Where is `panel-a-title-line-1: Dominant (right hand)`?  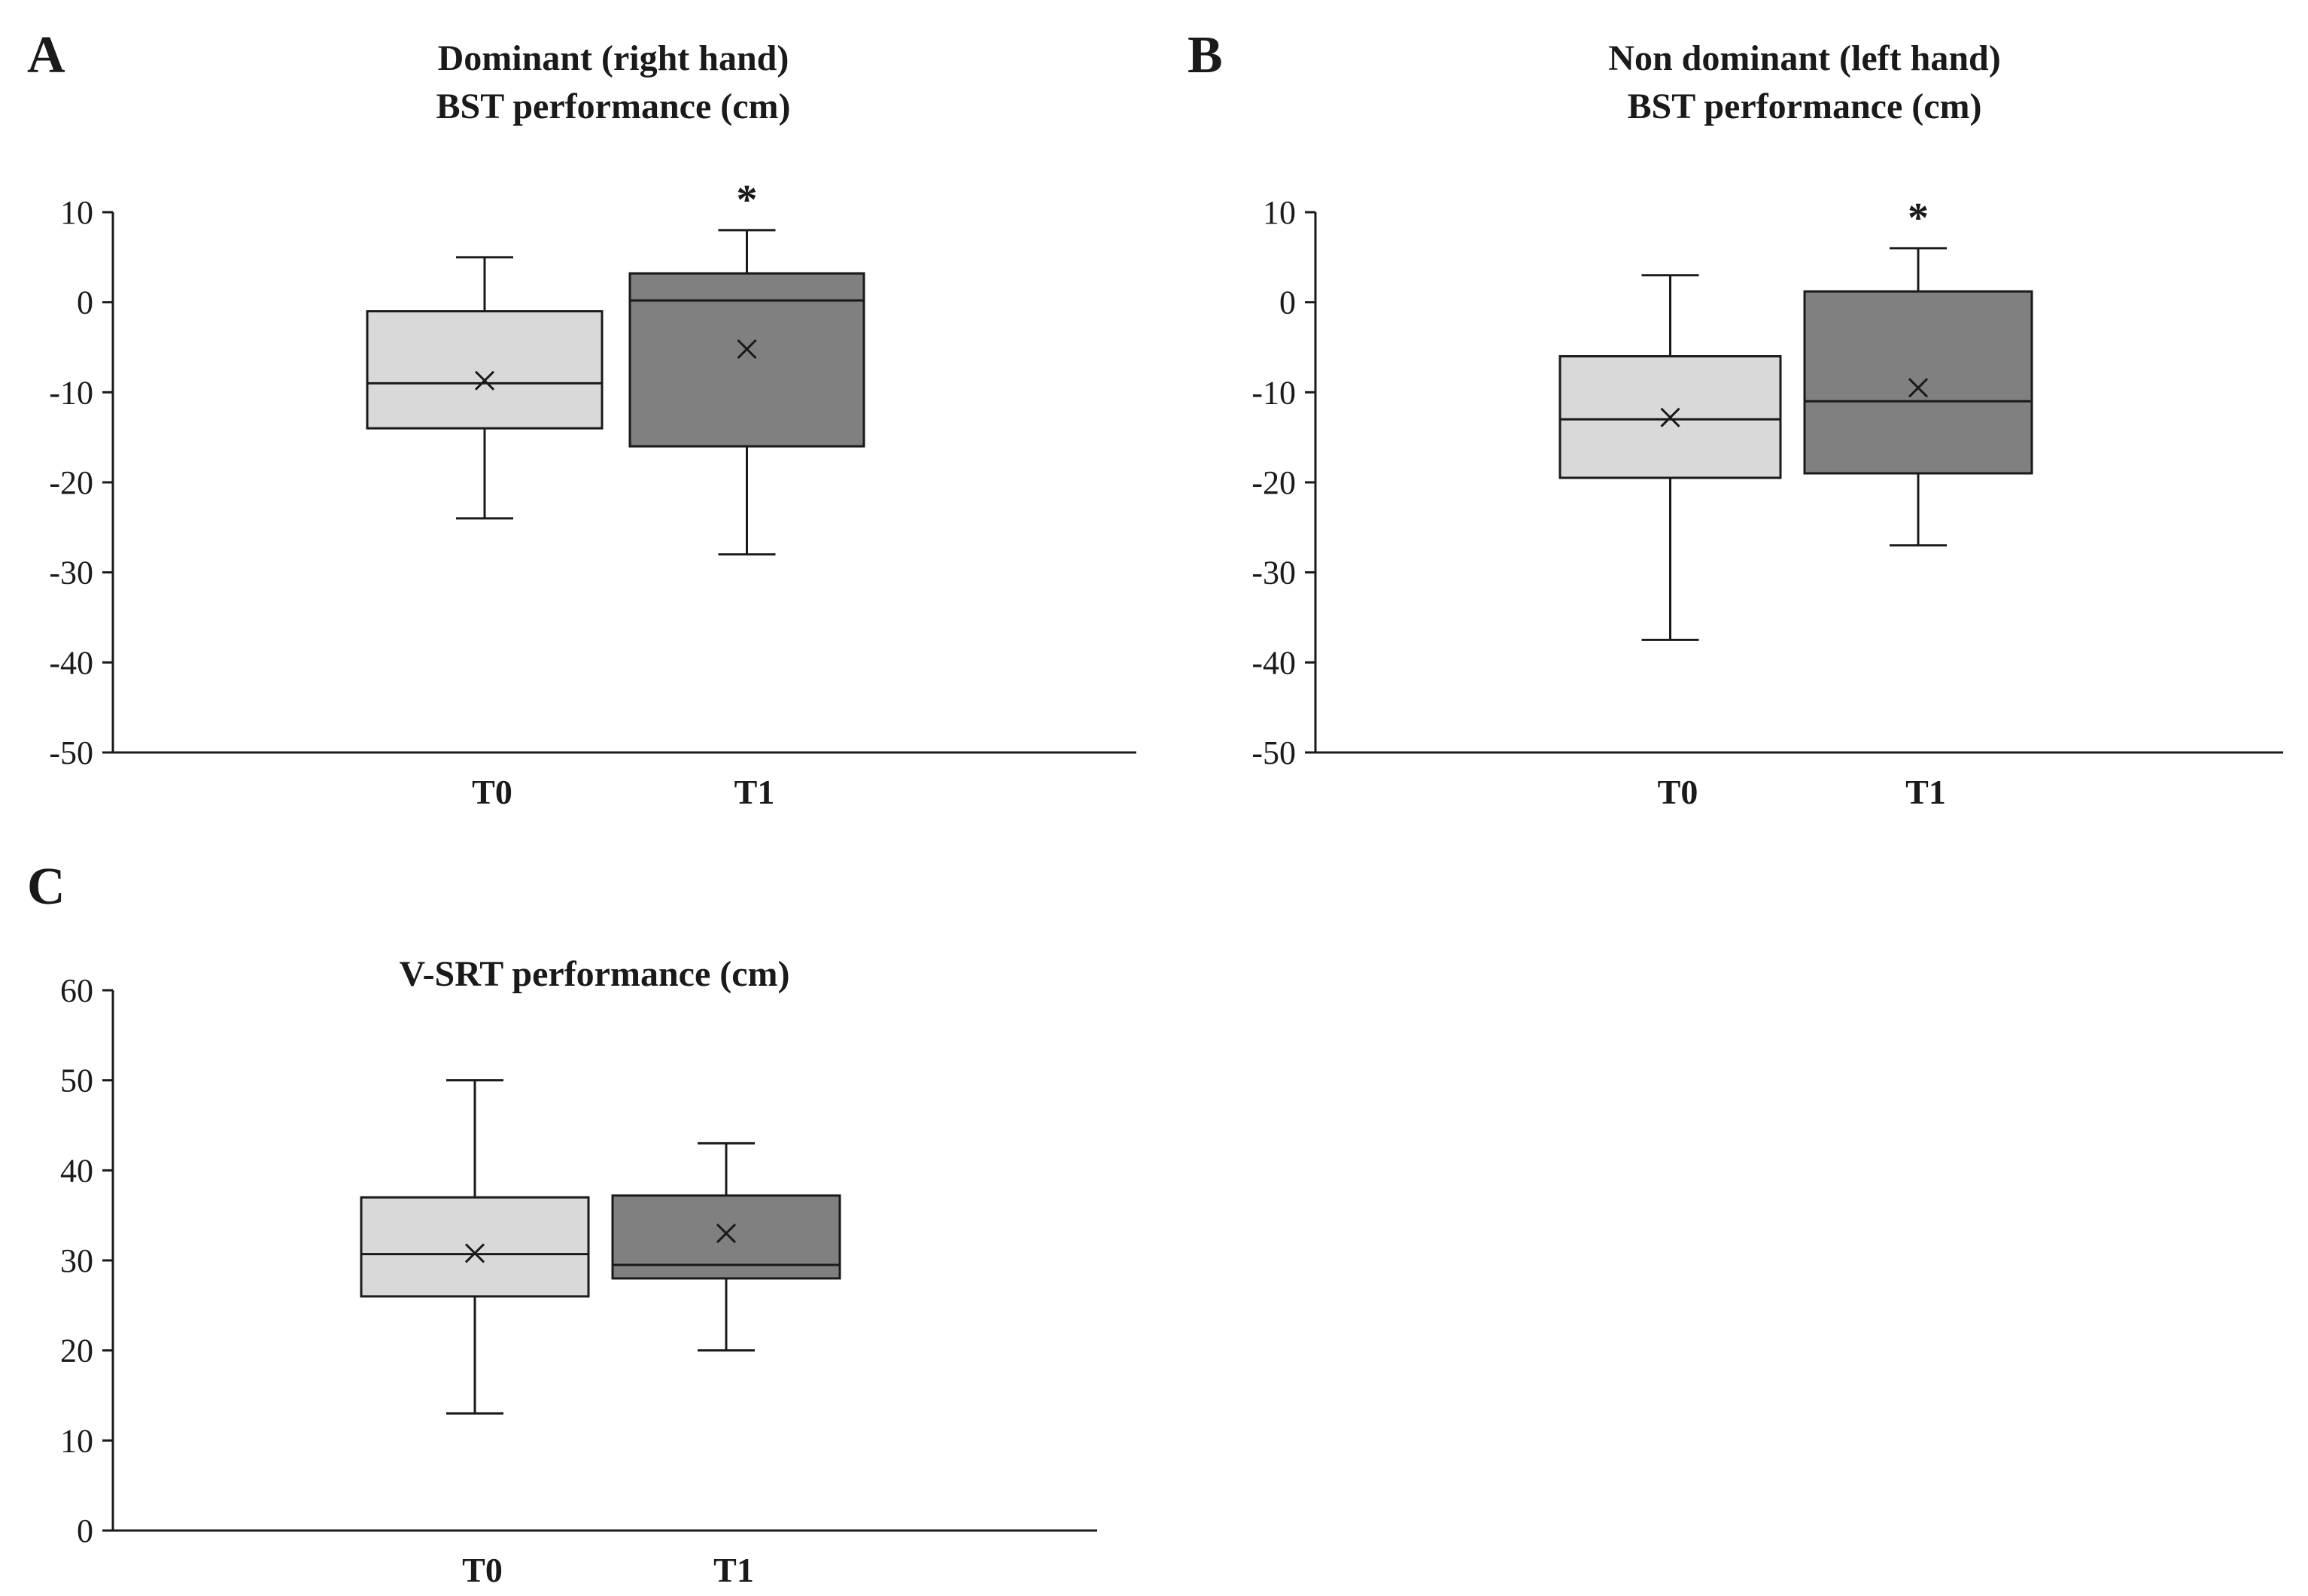 panel-a-title-line-1: Dominant (right hand) is located at coordinates (613, 58).